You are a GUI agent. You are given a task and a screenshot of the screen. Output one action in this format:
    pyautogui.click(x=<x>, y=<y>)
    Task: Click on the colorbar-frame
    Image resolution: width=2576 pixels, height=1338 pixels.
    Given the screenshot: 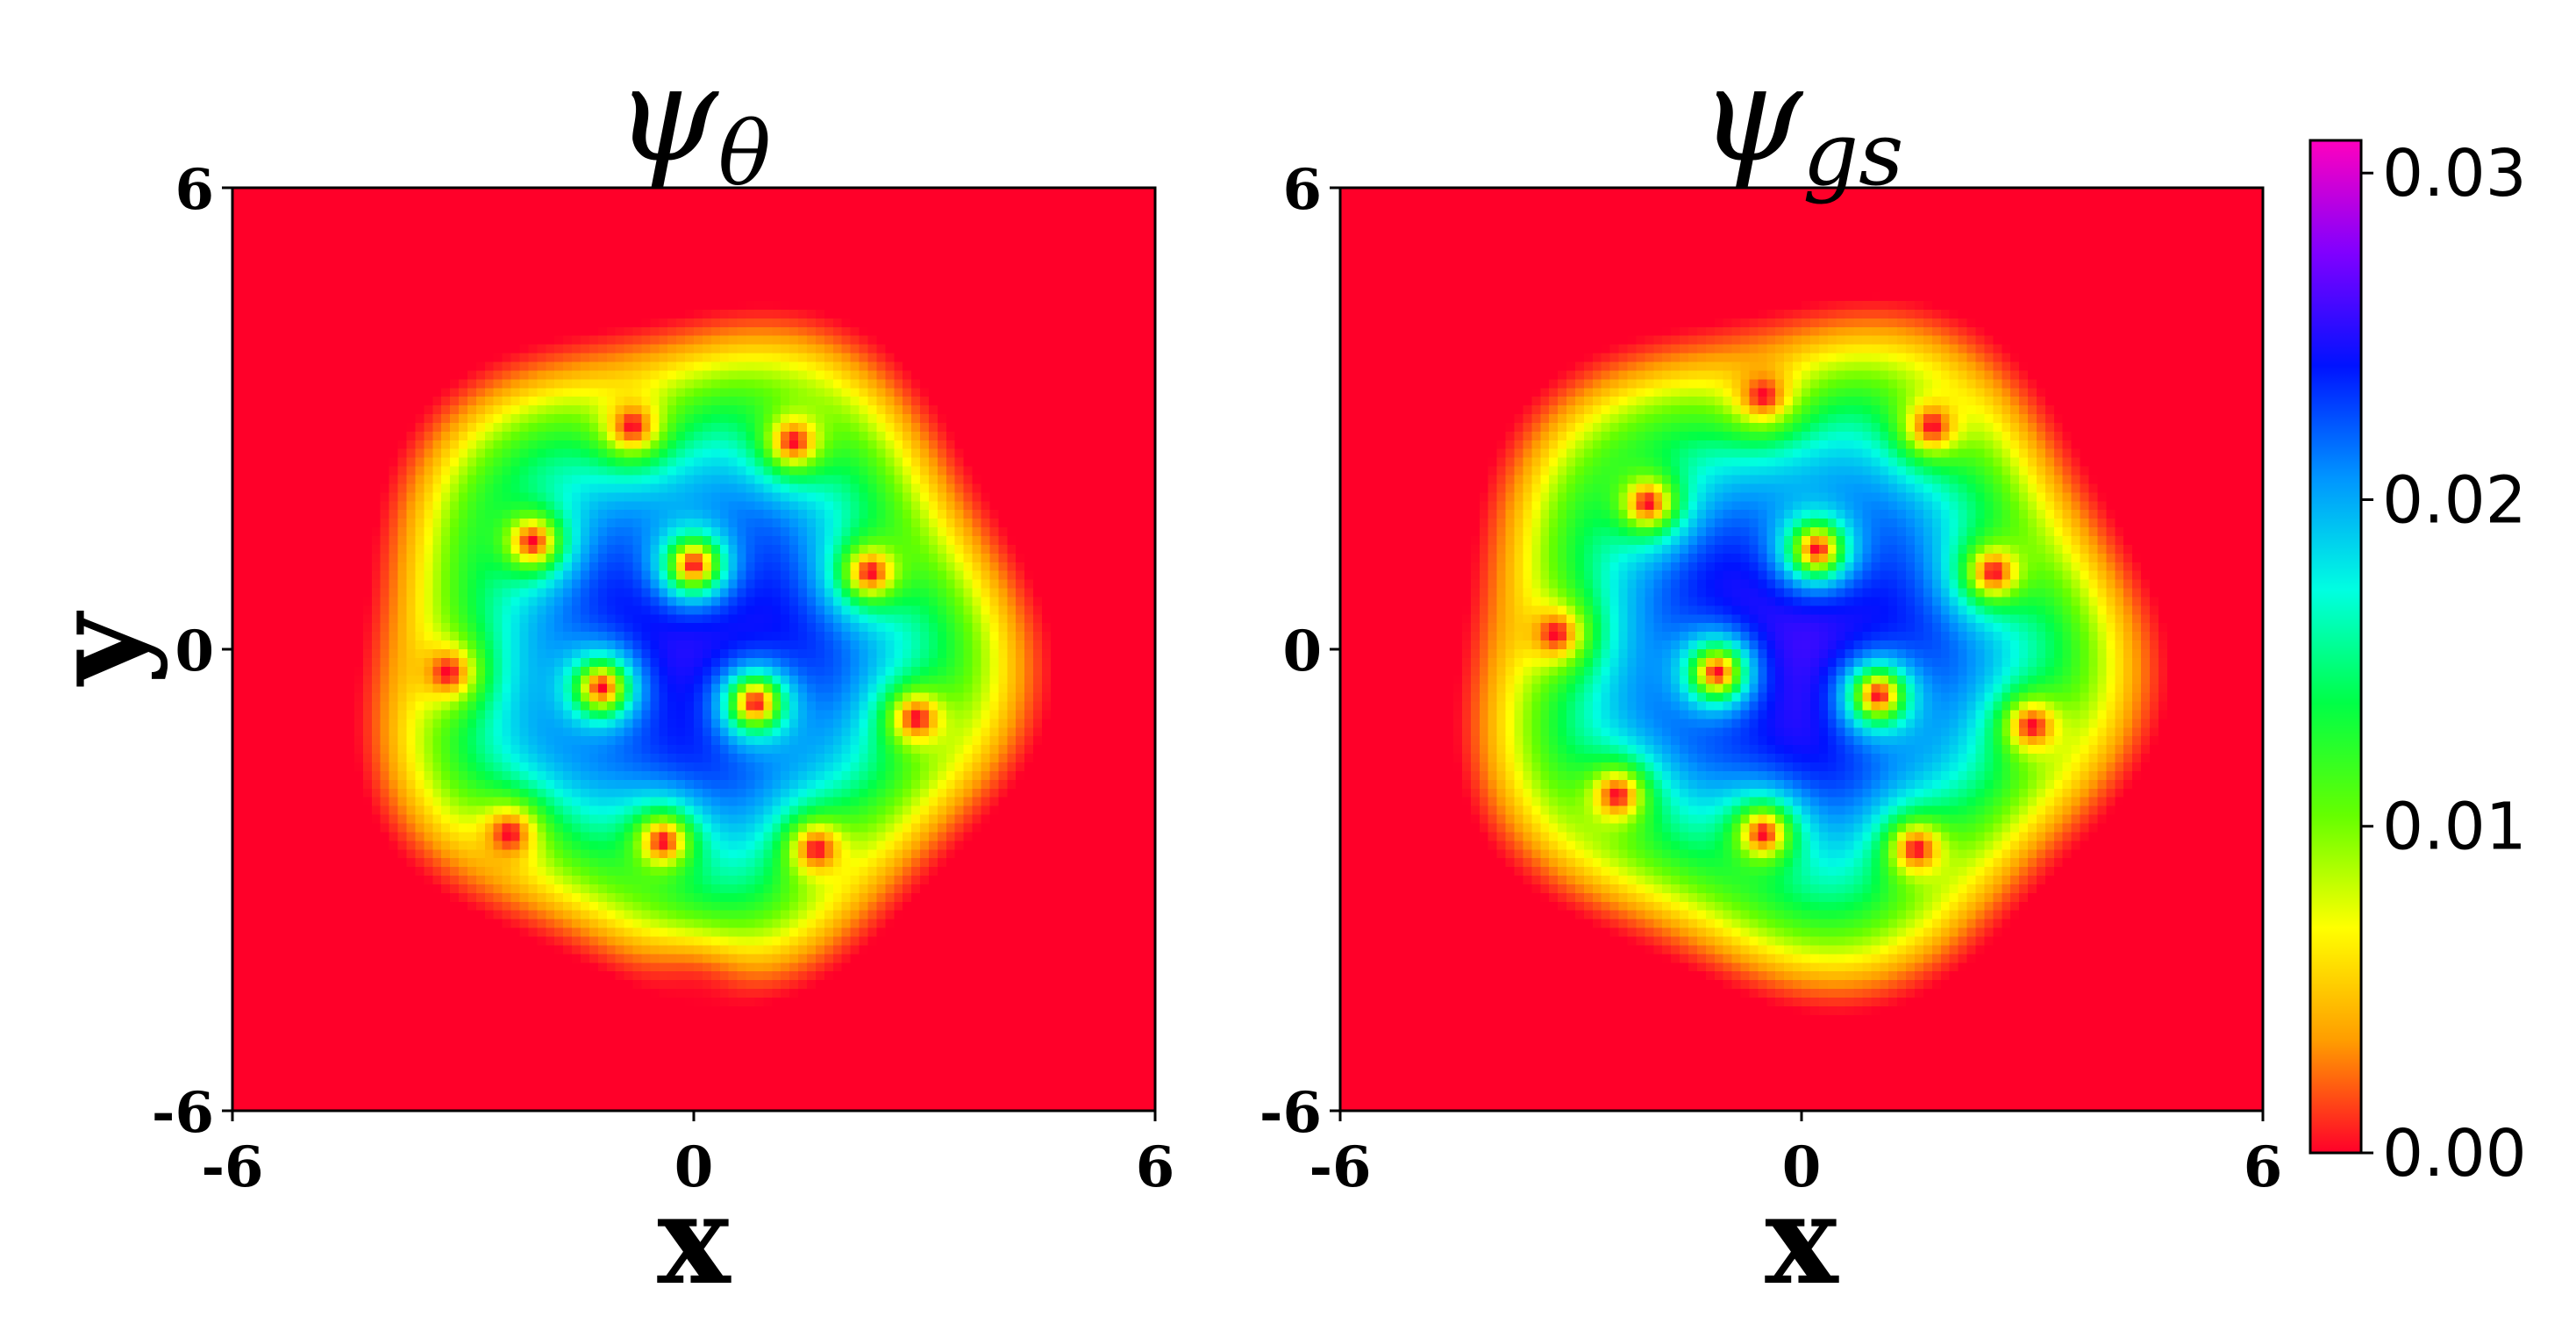 What is the action you would take?
    pyautogui.click(x=2335, y=647)
    